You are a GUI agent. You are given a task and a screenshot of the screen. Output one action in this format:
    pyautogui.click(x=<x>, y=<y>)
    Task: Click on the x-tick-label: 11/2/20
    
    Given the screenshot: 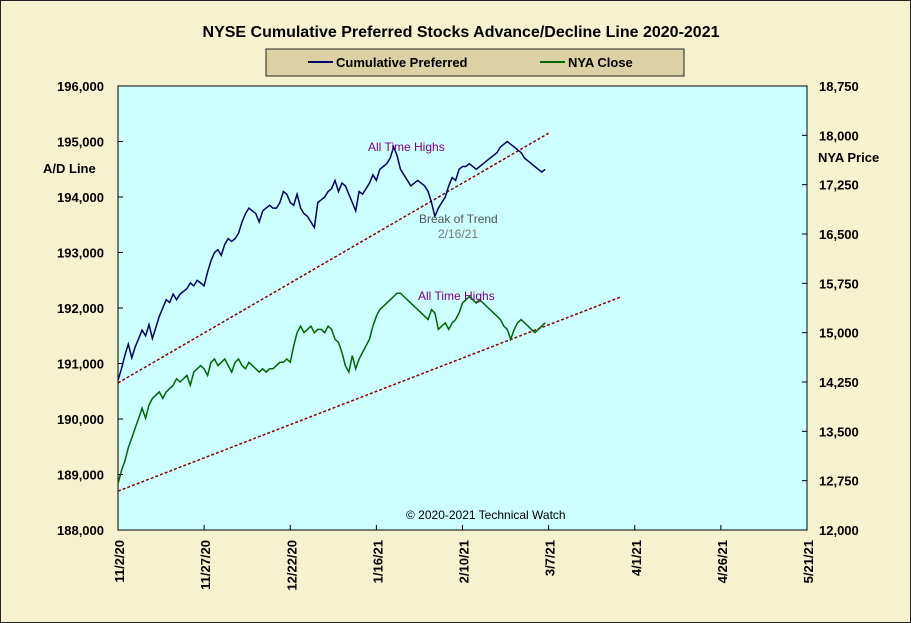 What is the action you would take?
    pyautogui.click(x=119, y=561)
    